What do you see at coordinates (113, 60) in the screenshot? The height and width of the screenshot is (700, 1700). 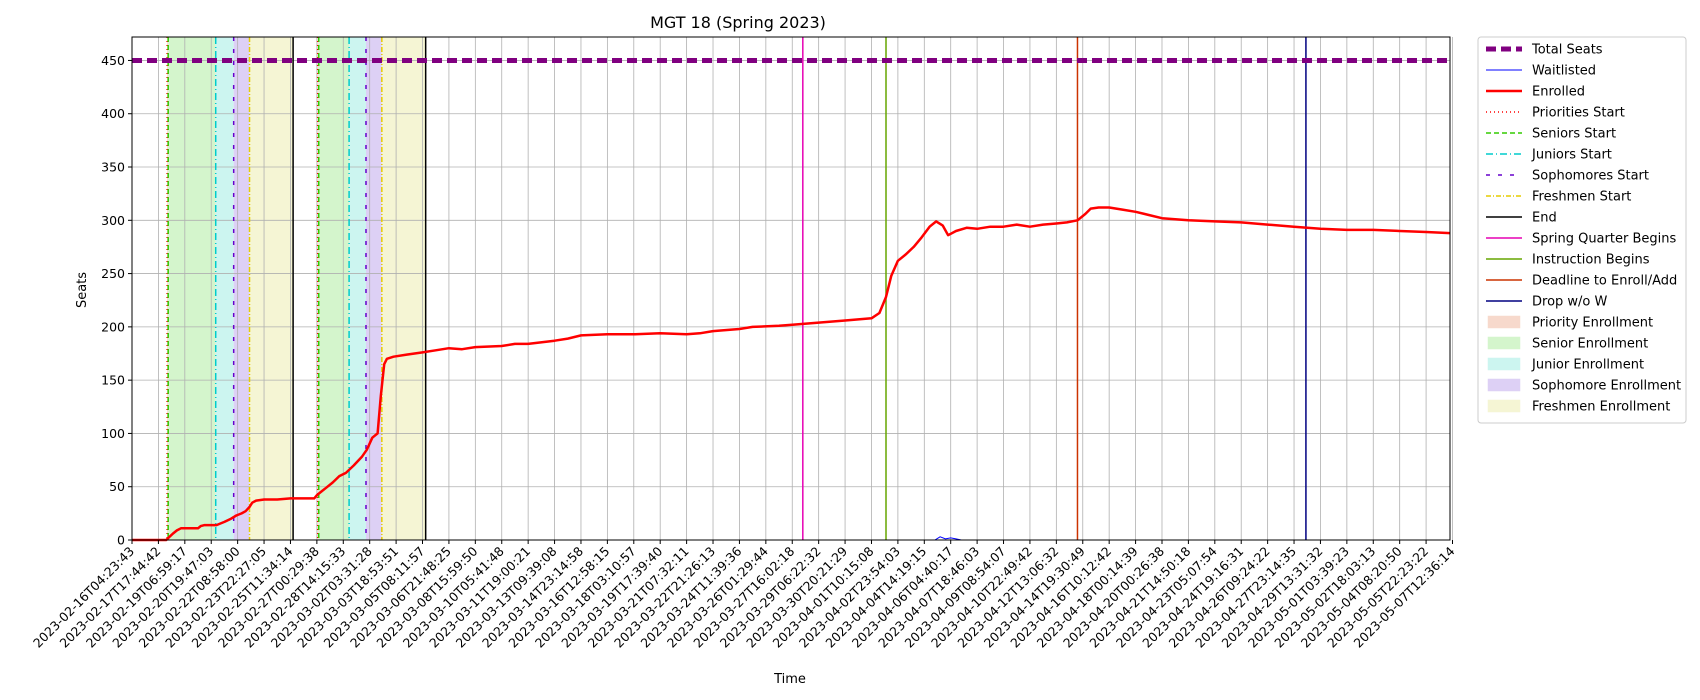 I see `y-tick-label: 450` at bounding box center [113, 60].